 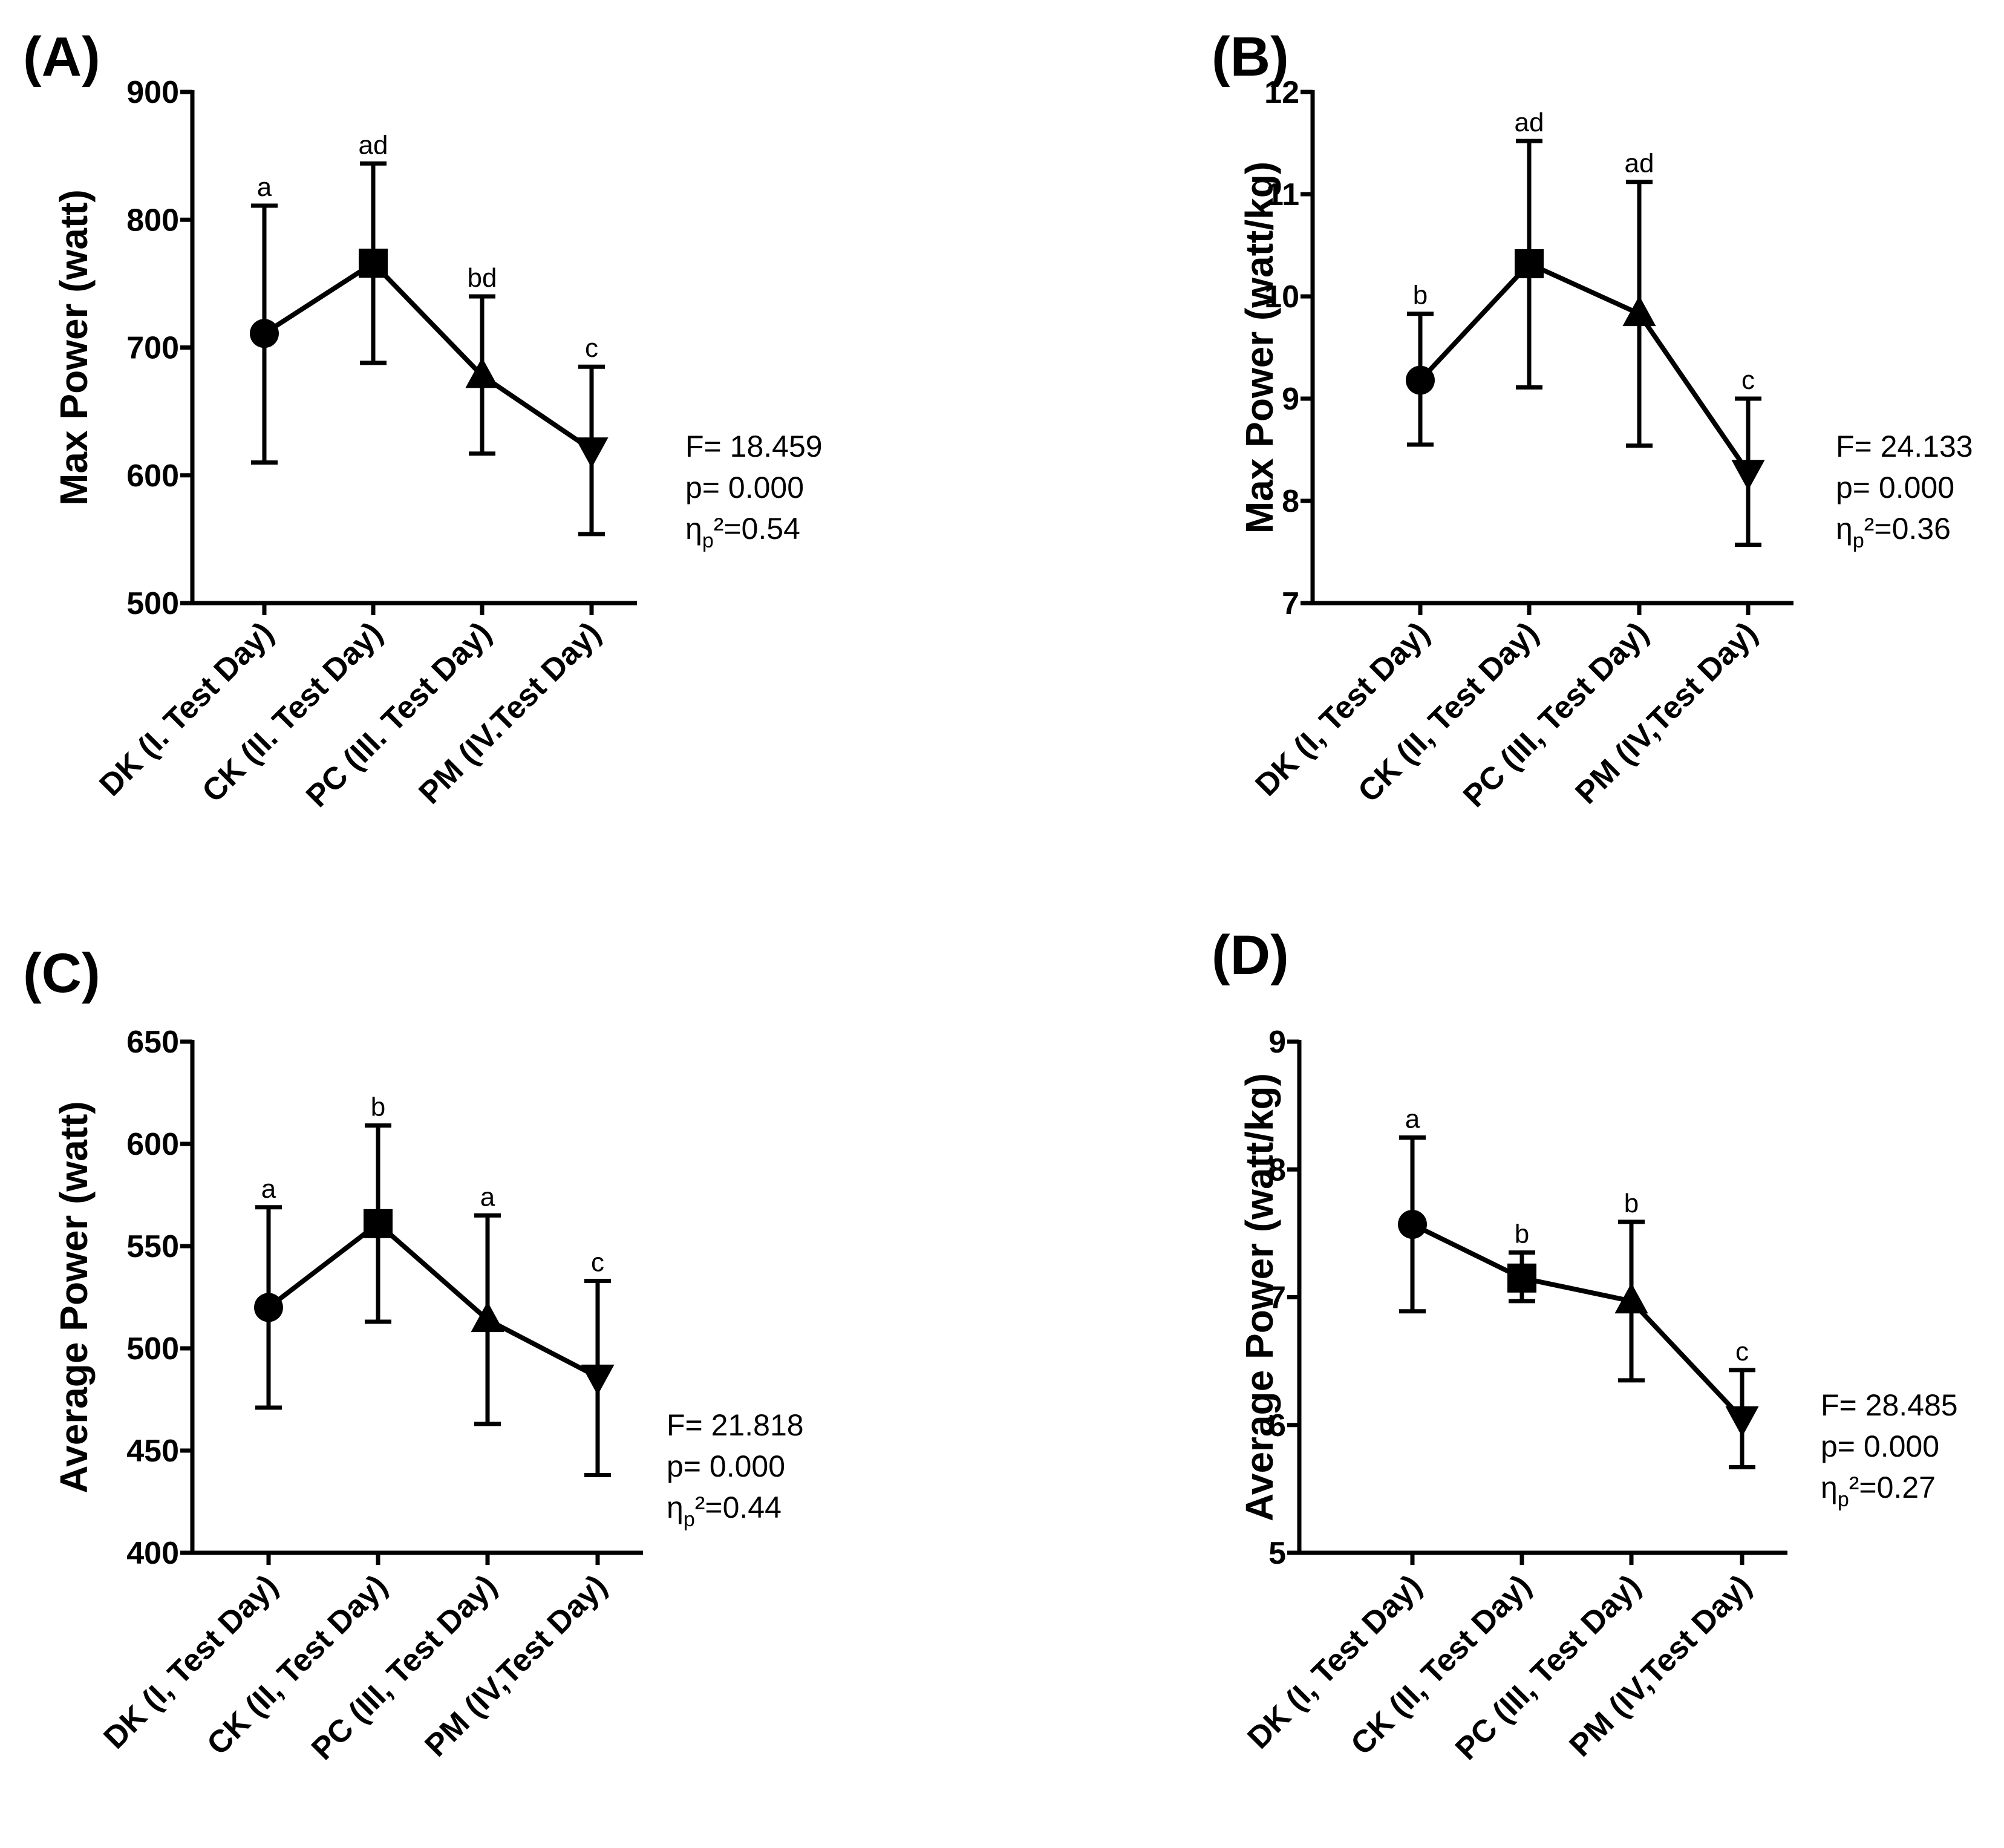 I want to click on y-tick-label: 700, so click(x=152, y=348).